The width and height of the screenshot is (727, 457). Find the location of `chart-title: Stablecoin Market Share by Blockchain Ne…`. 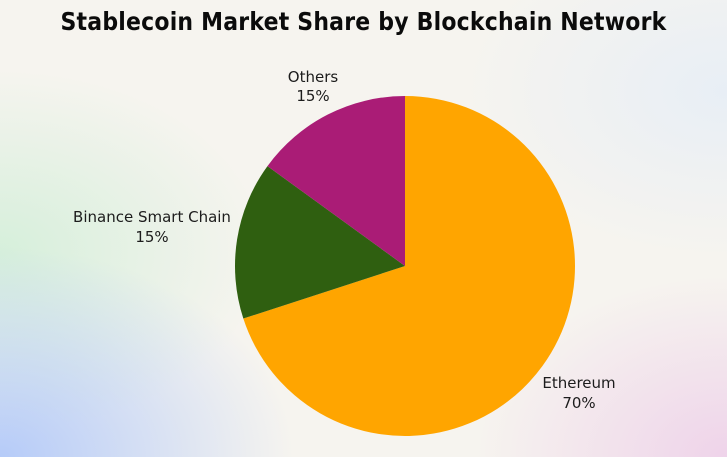

chart-title: Stablecoin Market Share by Blockchain Ne… is located at coordinates (363, 22).